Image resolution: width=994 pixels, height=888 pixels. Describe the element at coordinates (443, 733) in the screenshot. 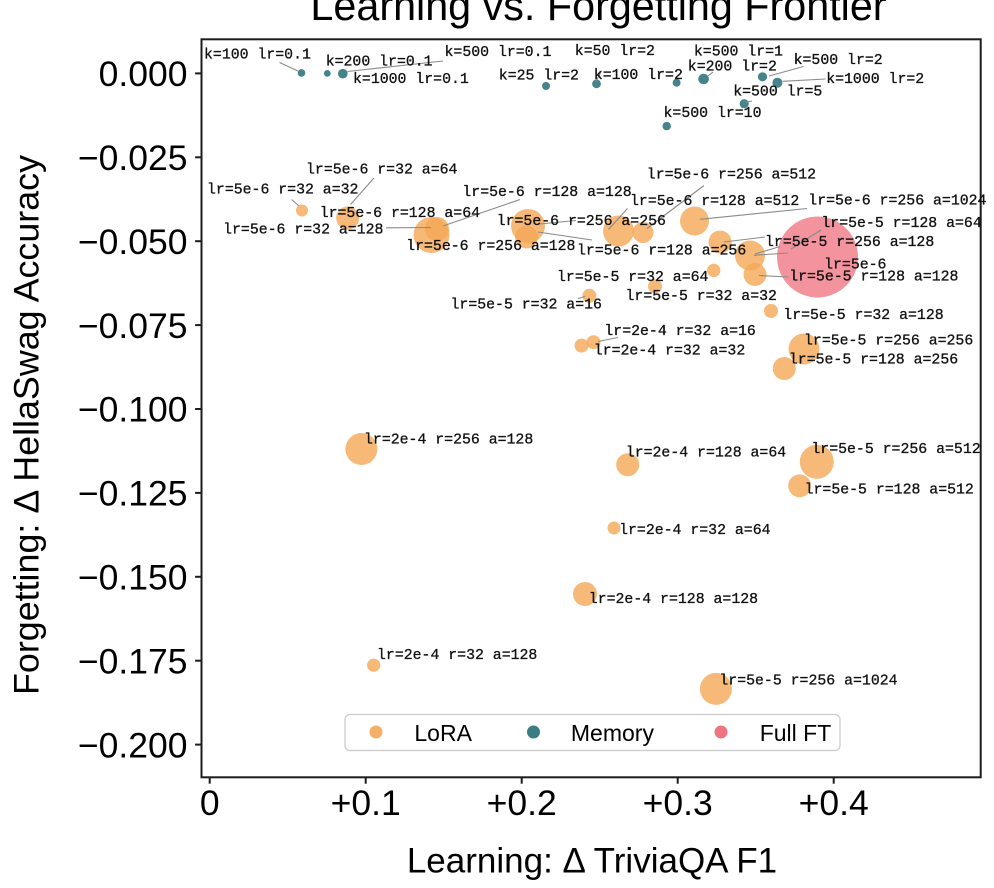

I see `svg-text: LoRA` at that location.